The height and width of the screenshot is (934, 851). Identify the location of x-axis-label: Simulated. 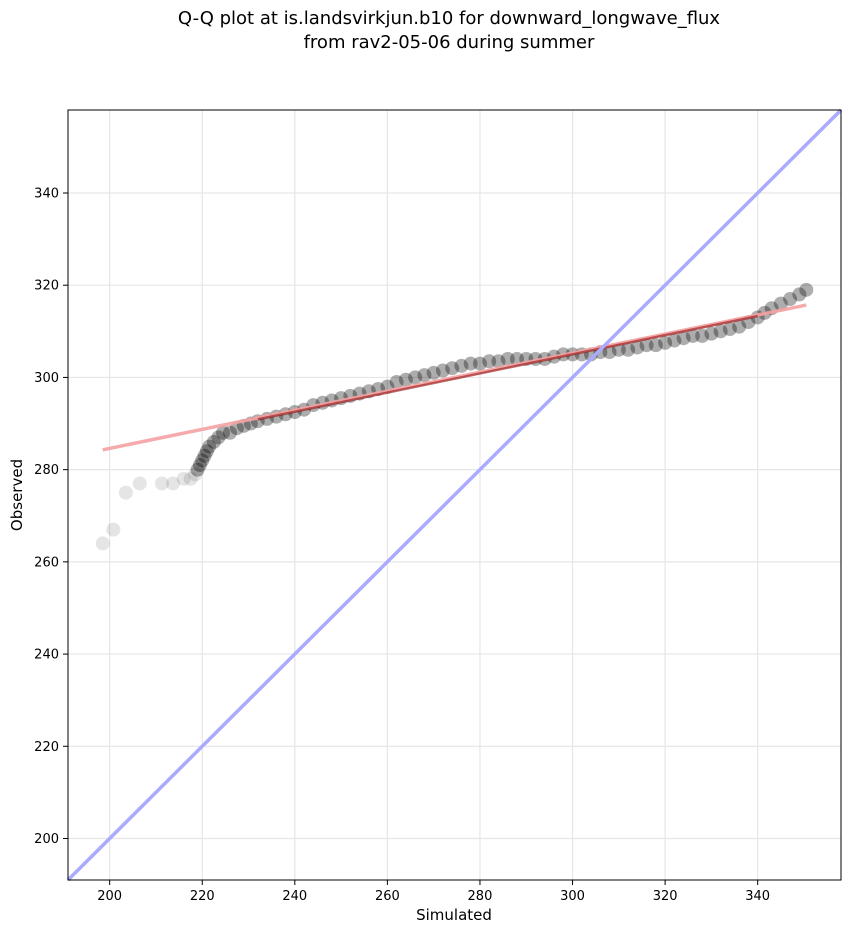
(454, 915).